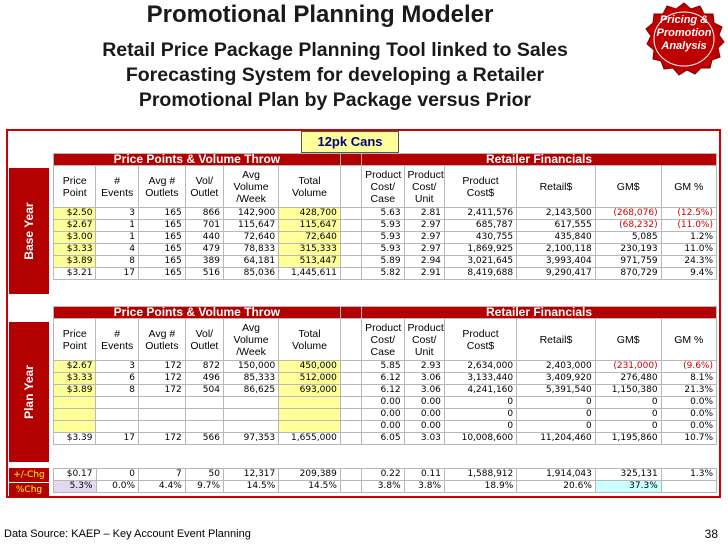 Image resolution: width=728 pixels, height=546 pixels. What do you see at coordinates (204, 438) in the screenshot?
I see `table-cell: 566` at bounding box center [204, 438].